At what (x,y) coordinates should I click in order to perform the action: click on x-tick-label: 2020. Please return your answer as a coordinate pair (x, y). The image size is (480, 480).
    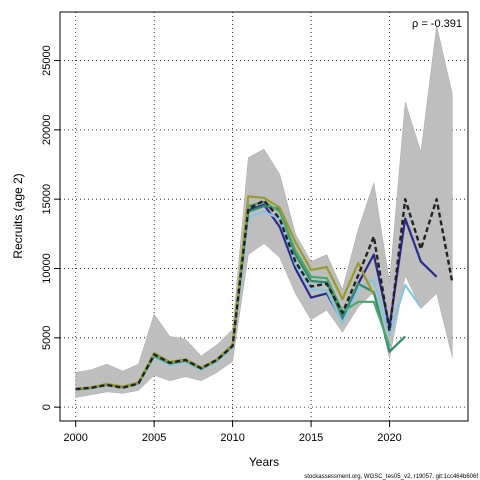
    Looking at the image, I should click on (389, 438).